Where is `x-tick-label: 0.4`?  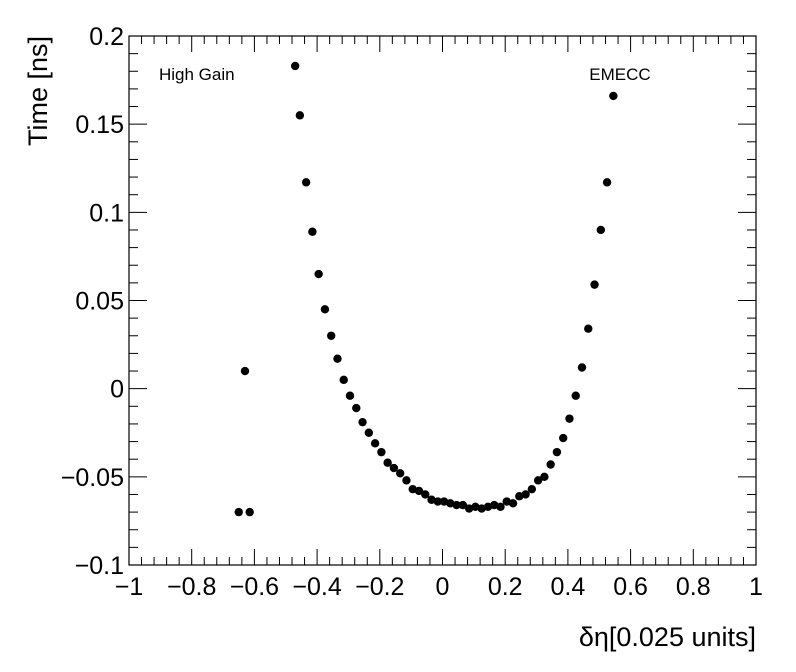 x-tick-label: 0.4 is located at coordinates (568, 587).